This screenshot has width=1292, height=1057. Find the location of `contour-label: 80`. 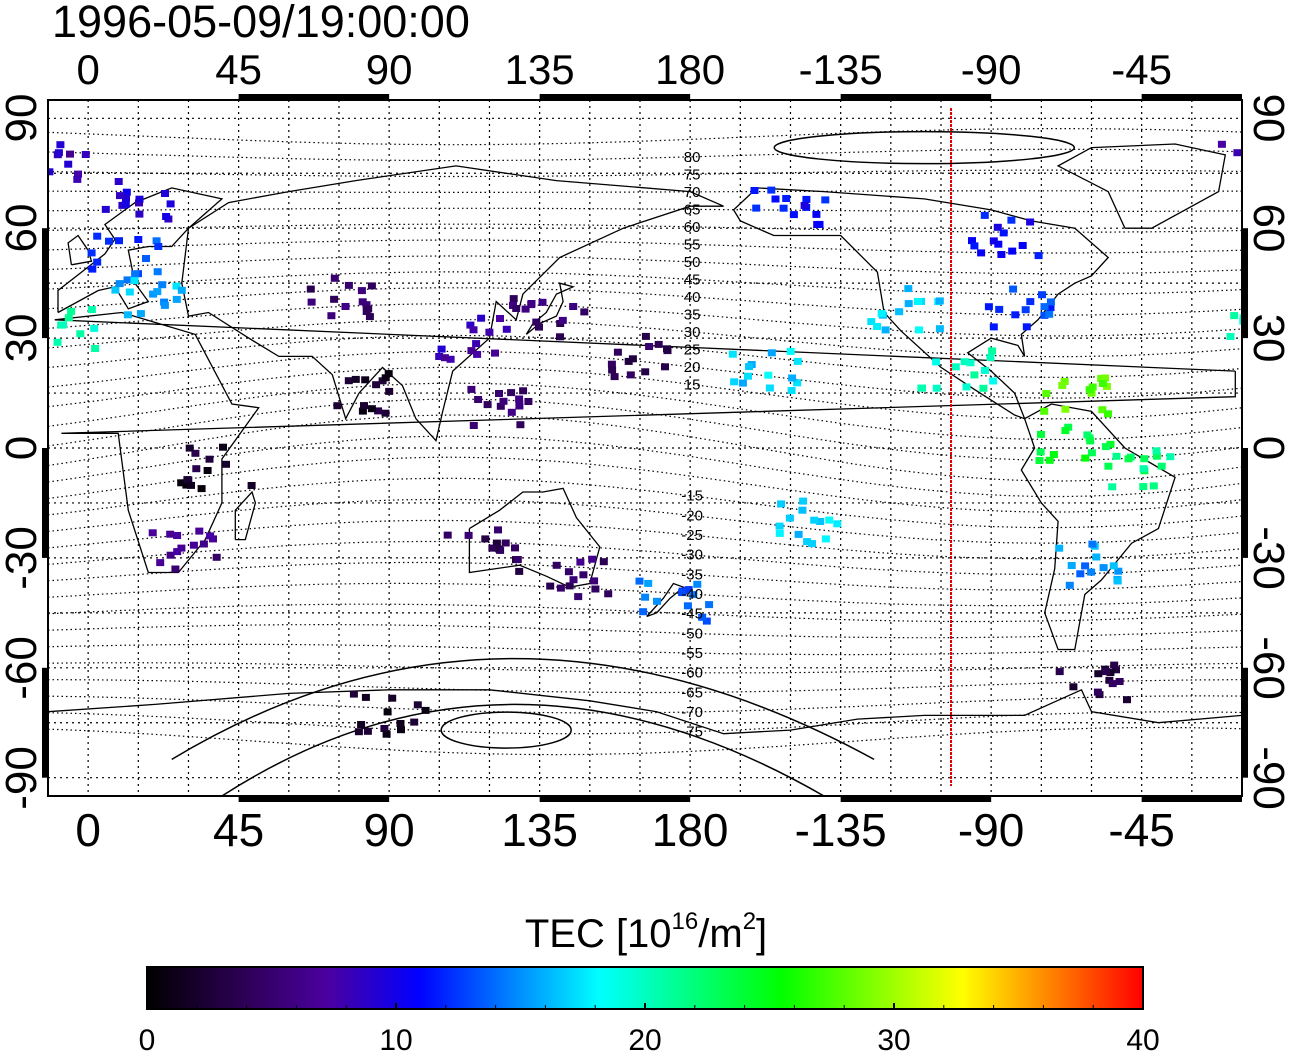

contour-label: 80 is located at coordinates (692, 157).